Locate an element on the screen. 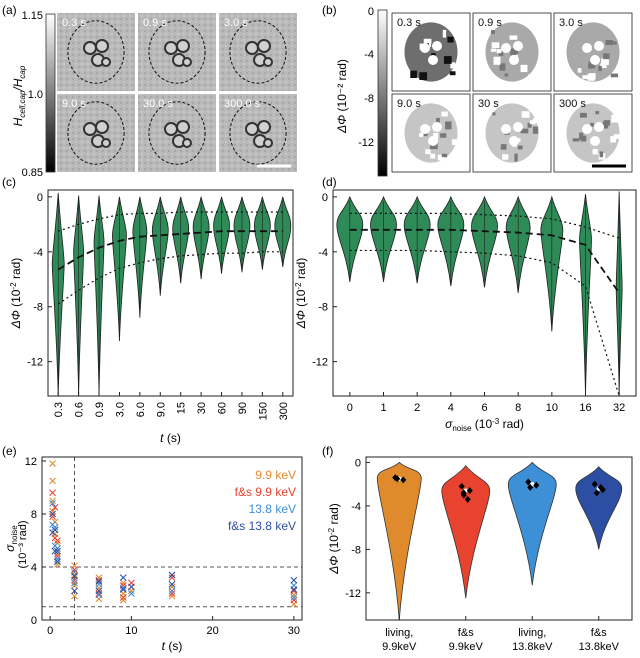 The height and width of the screenshot is (658, 640). y-tick-label: -4 is located at coordinates (356, 507).